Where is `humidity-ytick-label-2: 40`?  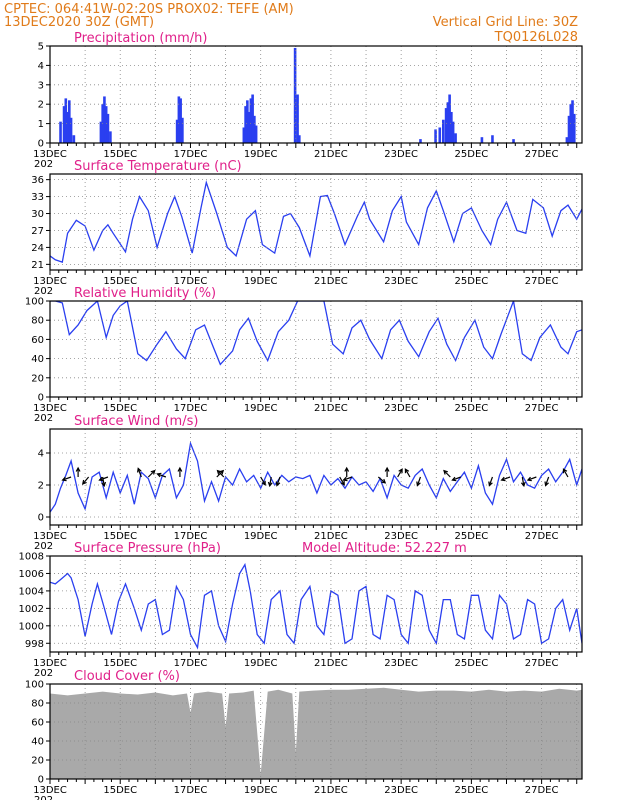 humidity-ytick-label-2: 40 is located at coordinates (37, 359).